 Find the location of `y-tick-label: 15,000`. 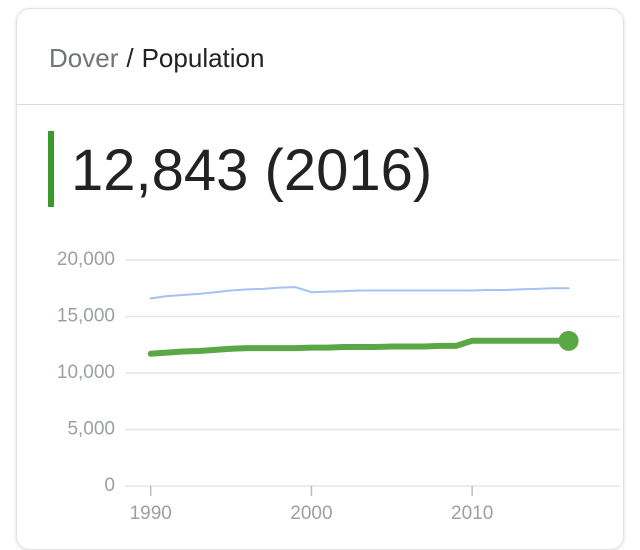

y-tick-label: 15,000 is located at coordinates (86, 316).